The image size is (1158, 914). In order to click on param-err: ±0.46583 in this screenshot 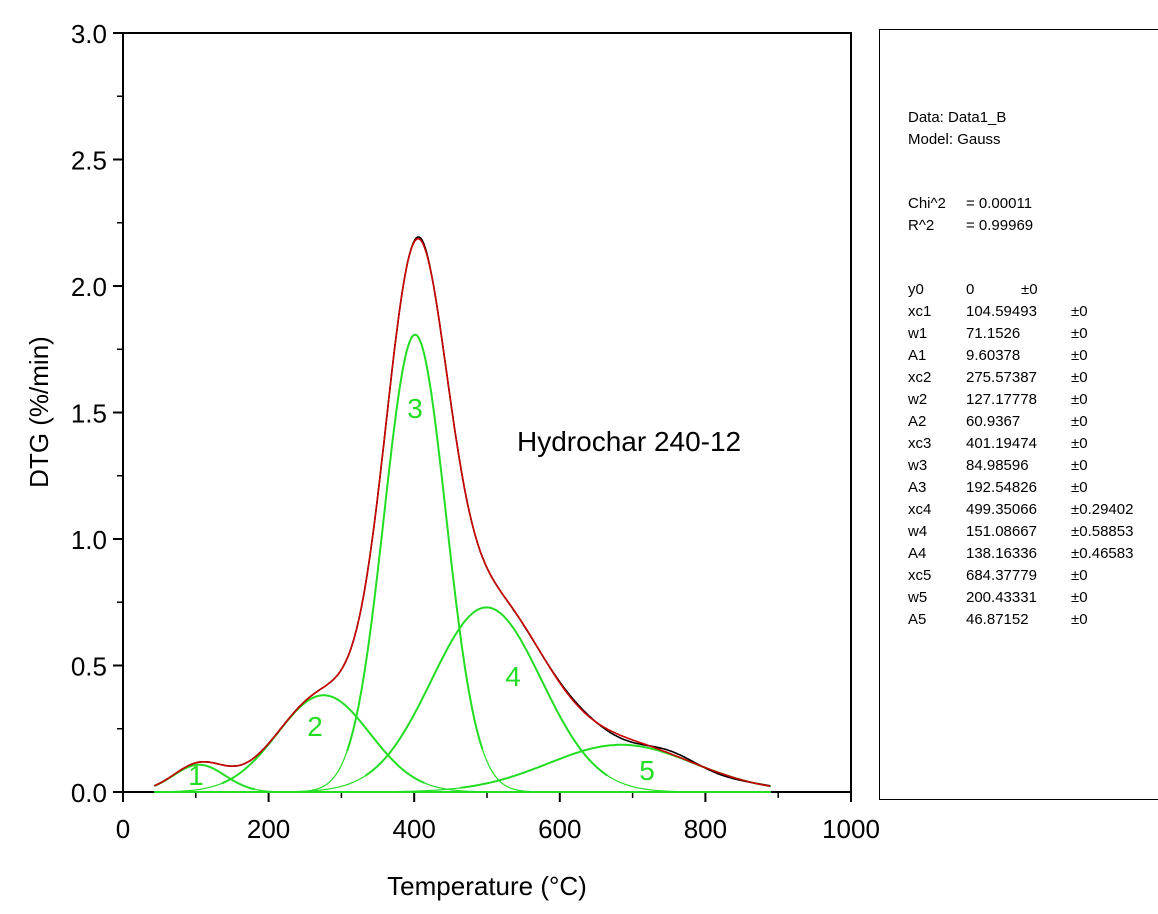, I will do `click(1102, 553)`.